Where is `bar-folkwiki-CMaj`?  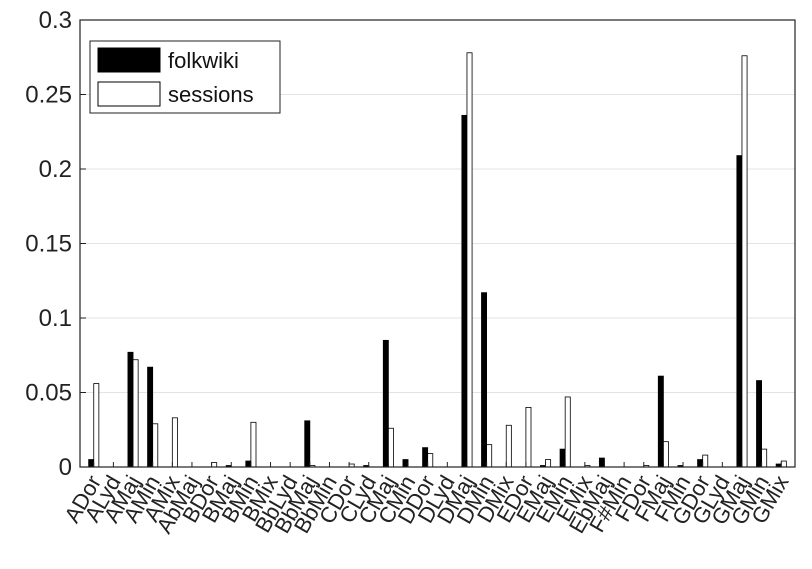 bar-folkwiki-CMaj is located at coordinates (385, 403).